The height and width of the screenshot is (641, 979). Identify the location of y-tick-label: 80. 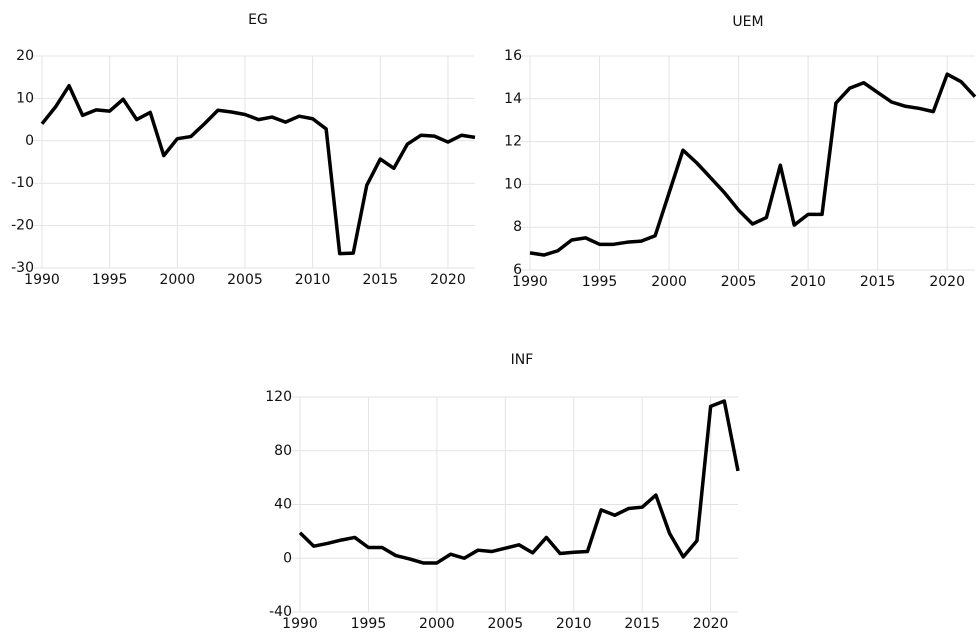
(283, 451).